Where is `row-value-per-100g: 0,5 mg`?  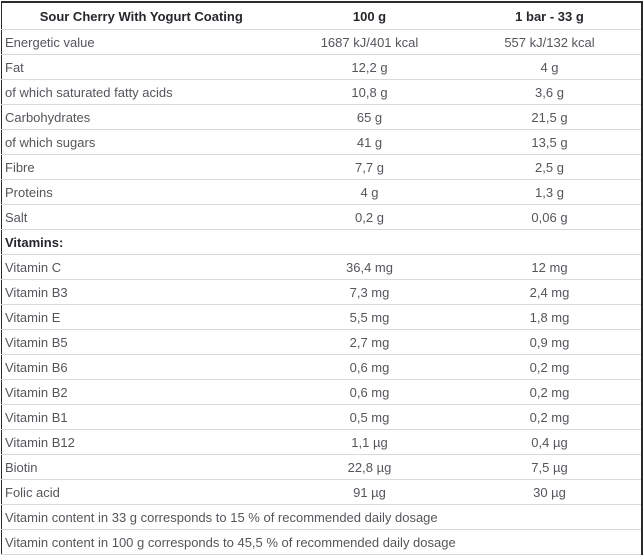
row-value-per-100g: 0,5 mg is located at coordinates (369, 417).